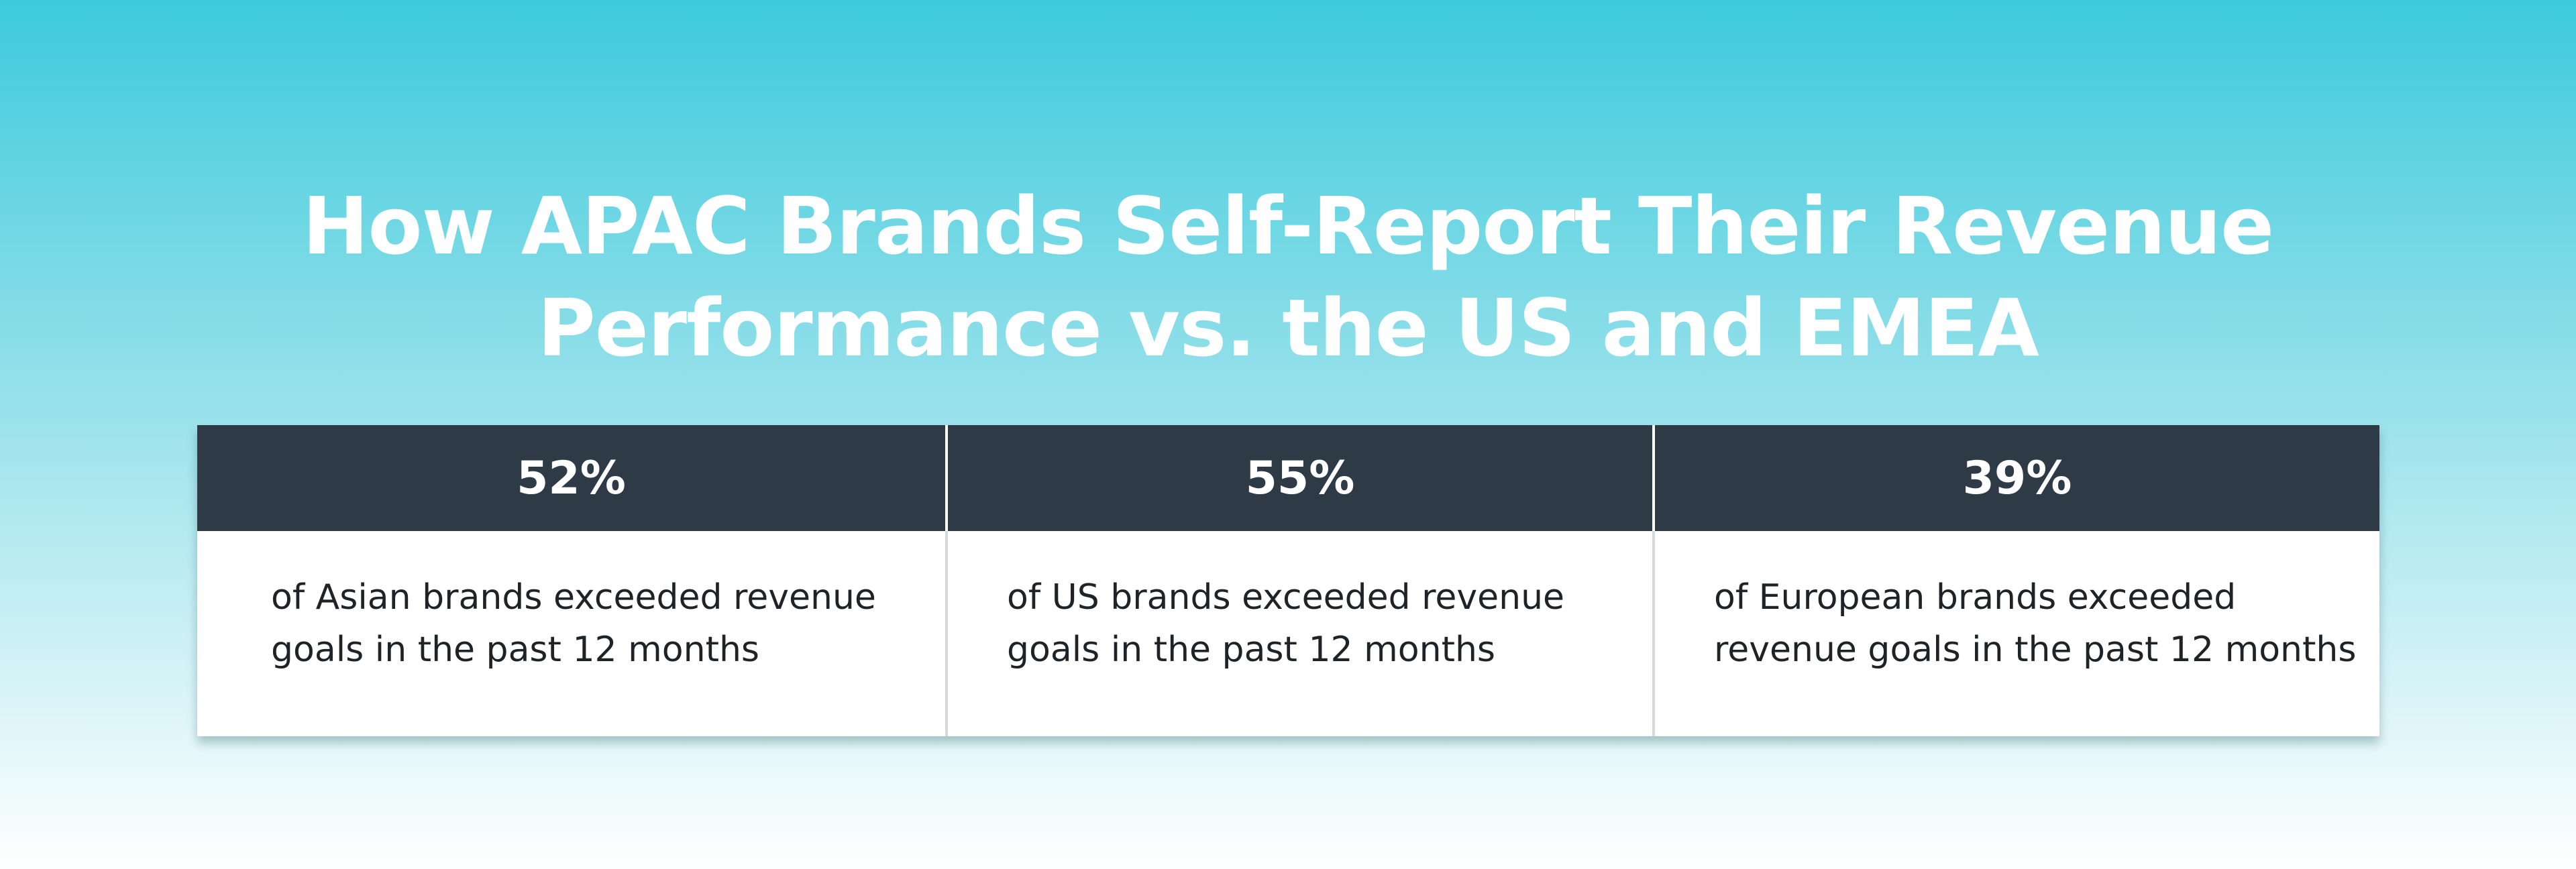 The height and width of the screenshot is (869, 2576). I want to click on stat-description-asia-line-1: of Asian brands exceeded revenue, so click(573, 597).